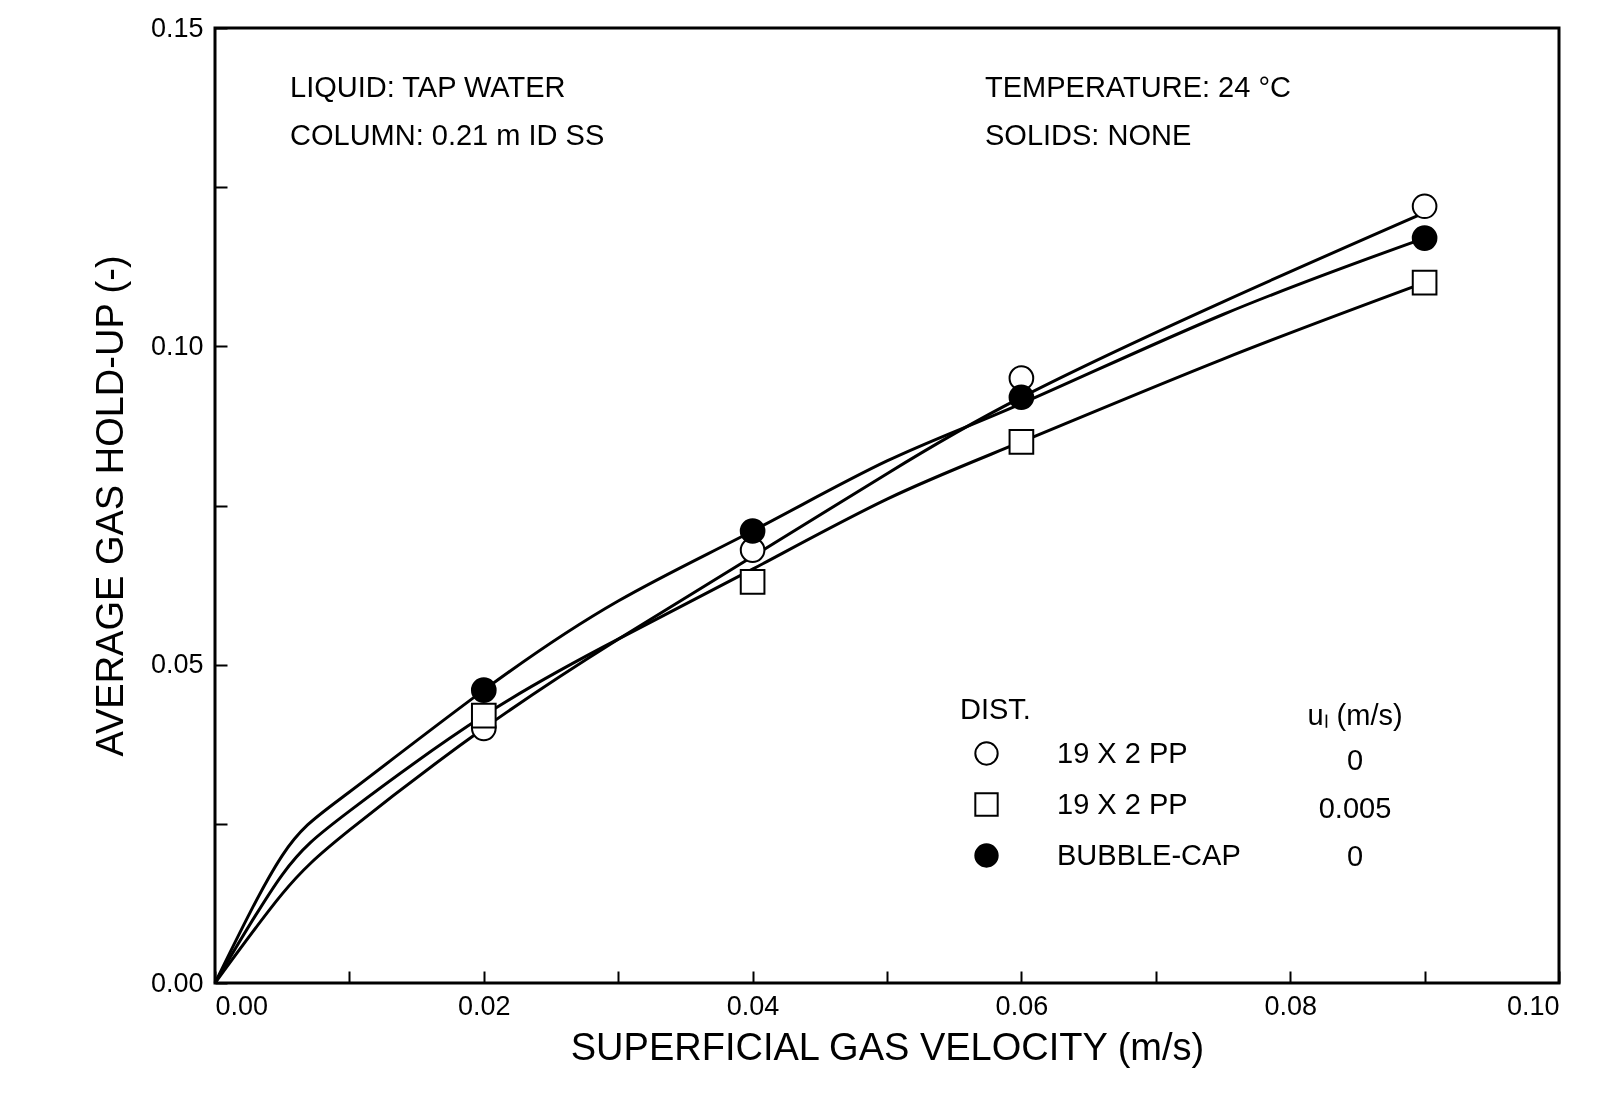  I want to click on x-tick-label: 0.06, so click(1022, 1005).